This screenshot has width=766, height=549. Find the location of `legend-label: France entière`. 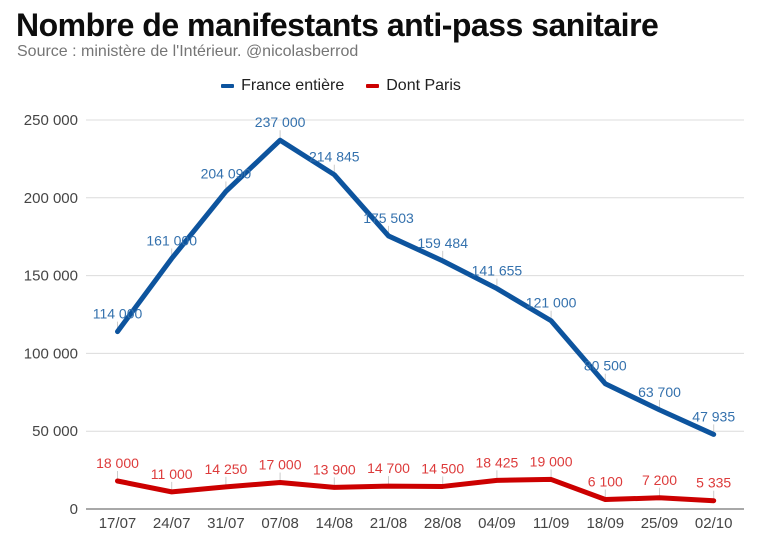

legend-label: France entière is located at coordinates (293, 85).